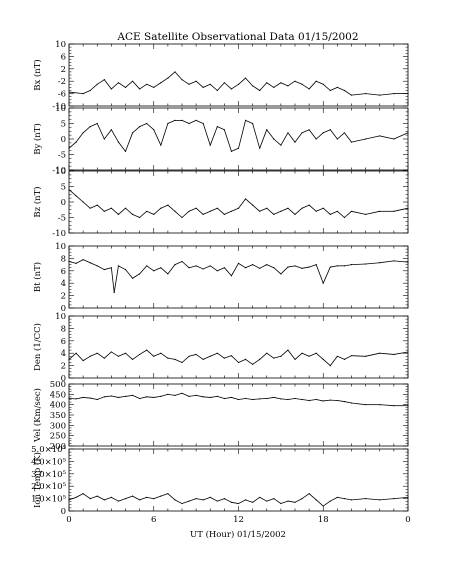 The width and height of the screenshot is (454, 567). Describe the element at coordinates (59, 171) in the screenshot. I see `y-tick-label: -10` at that location.